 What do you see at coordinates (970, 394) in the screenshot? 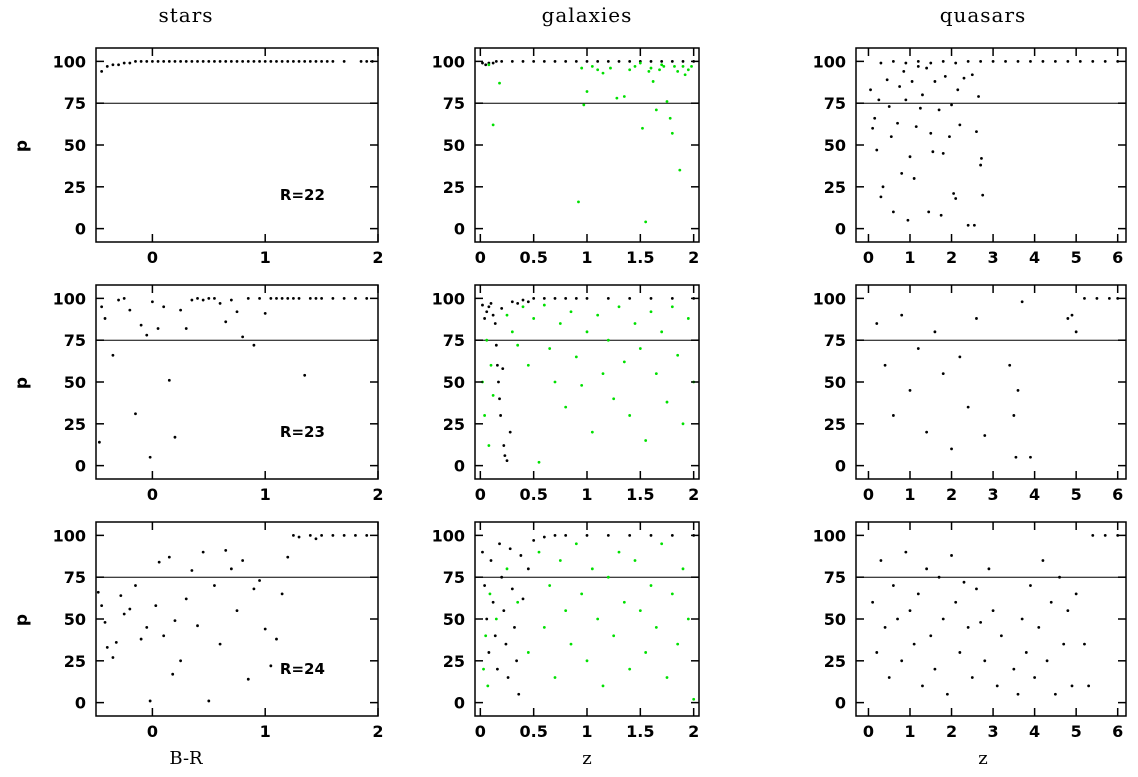
I see `panel-quasars-row-2: 0 25 50 75 100 0 1 2 3 4 5 6` at bounding box center [970, 394].